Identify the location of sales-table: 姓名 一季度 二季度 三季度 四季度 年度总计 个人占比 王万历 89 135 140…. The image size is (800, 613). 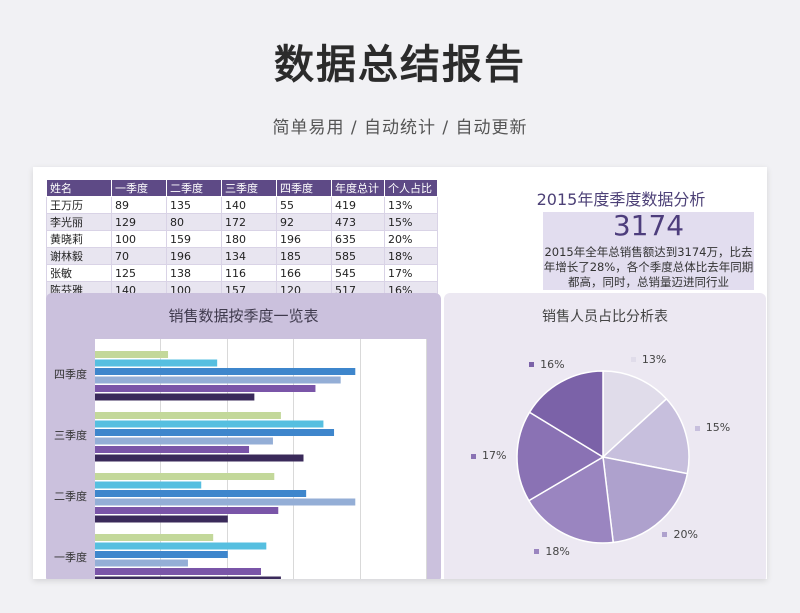
(242, 239).